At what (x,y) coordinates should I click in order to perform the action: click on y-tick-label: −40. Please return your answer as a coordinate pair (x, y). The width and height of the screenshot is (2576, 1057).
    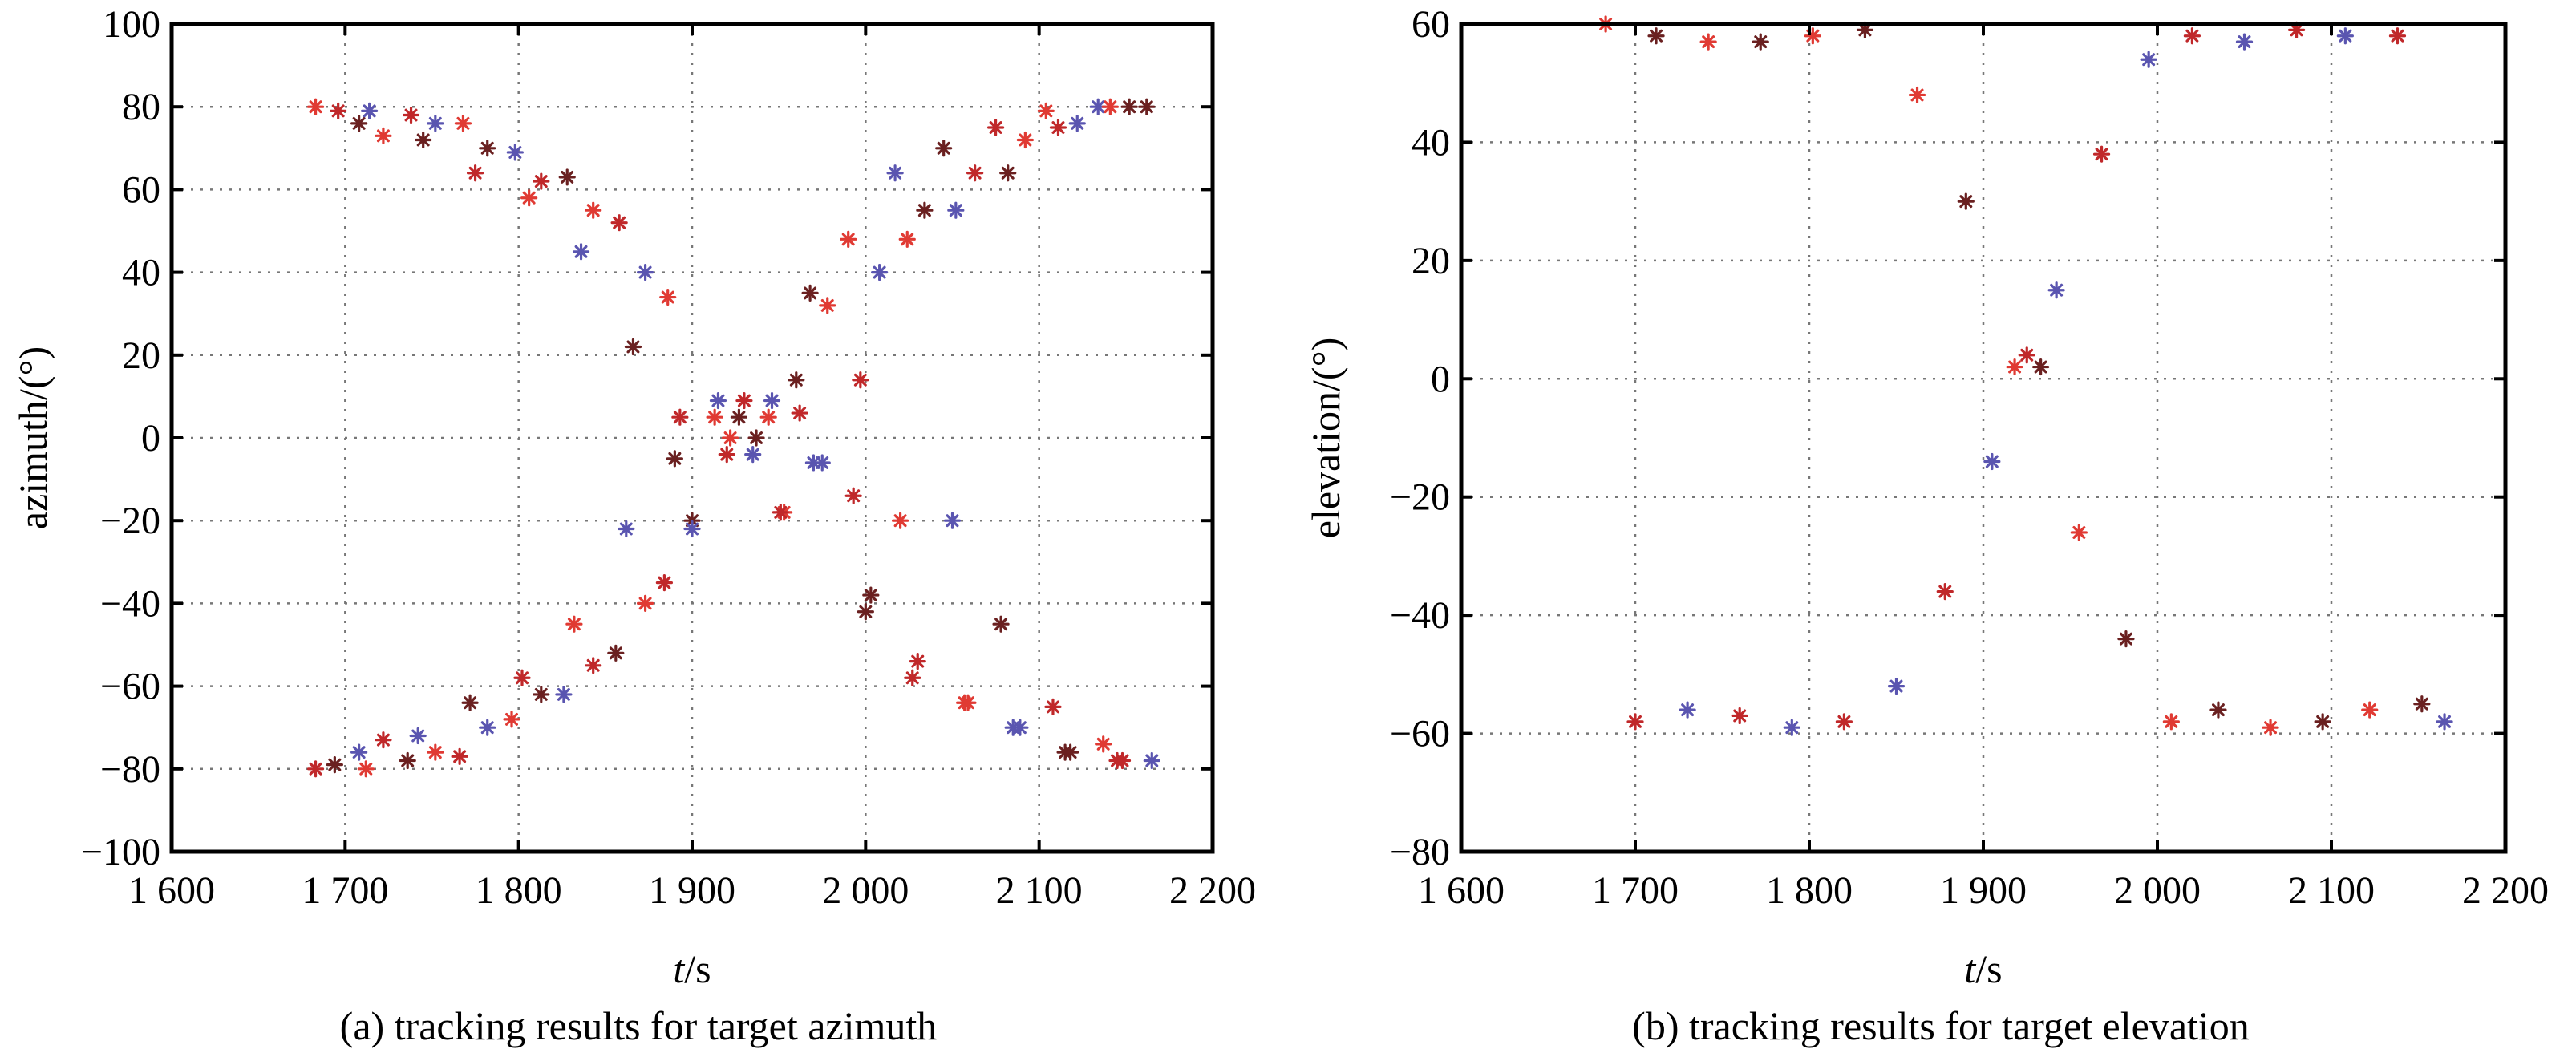
    Looking at the image, I should click on (130, 603).